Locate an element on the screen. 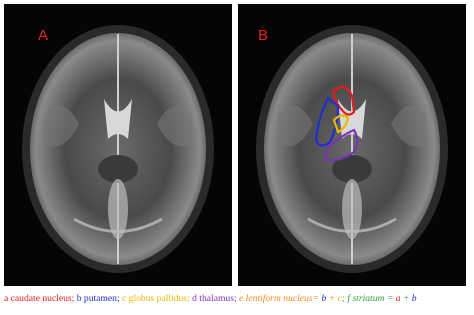 This screenshot has height=315, width=474. caption-segment: a is located at coordinates (398, 298).